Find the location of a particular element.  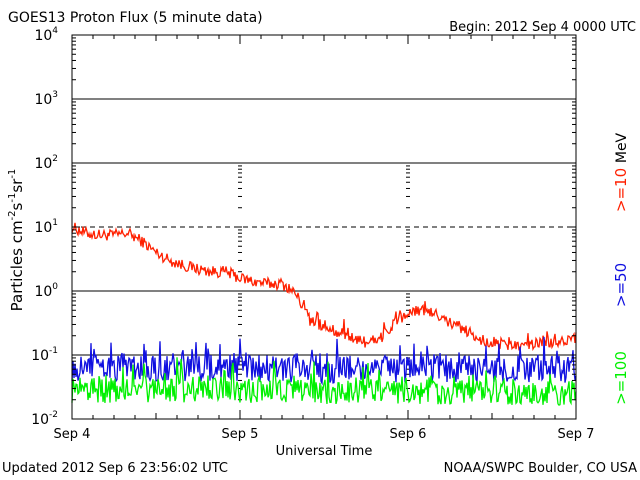

legend-entry: >=50 is located at coordinates (621, 285).